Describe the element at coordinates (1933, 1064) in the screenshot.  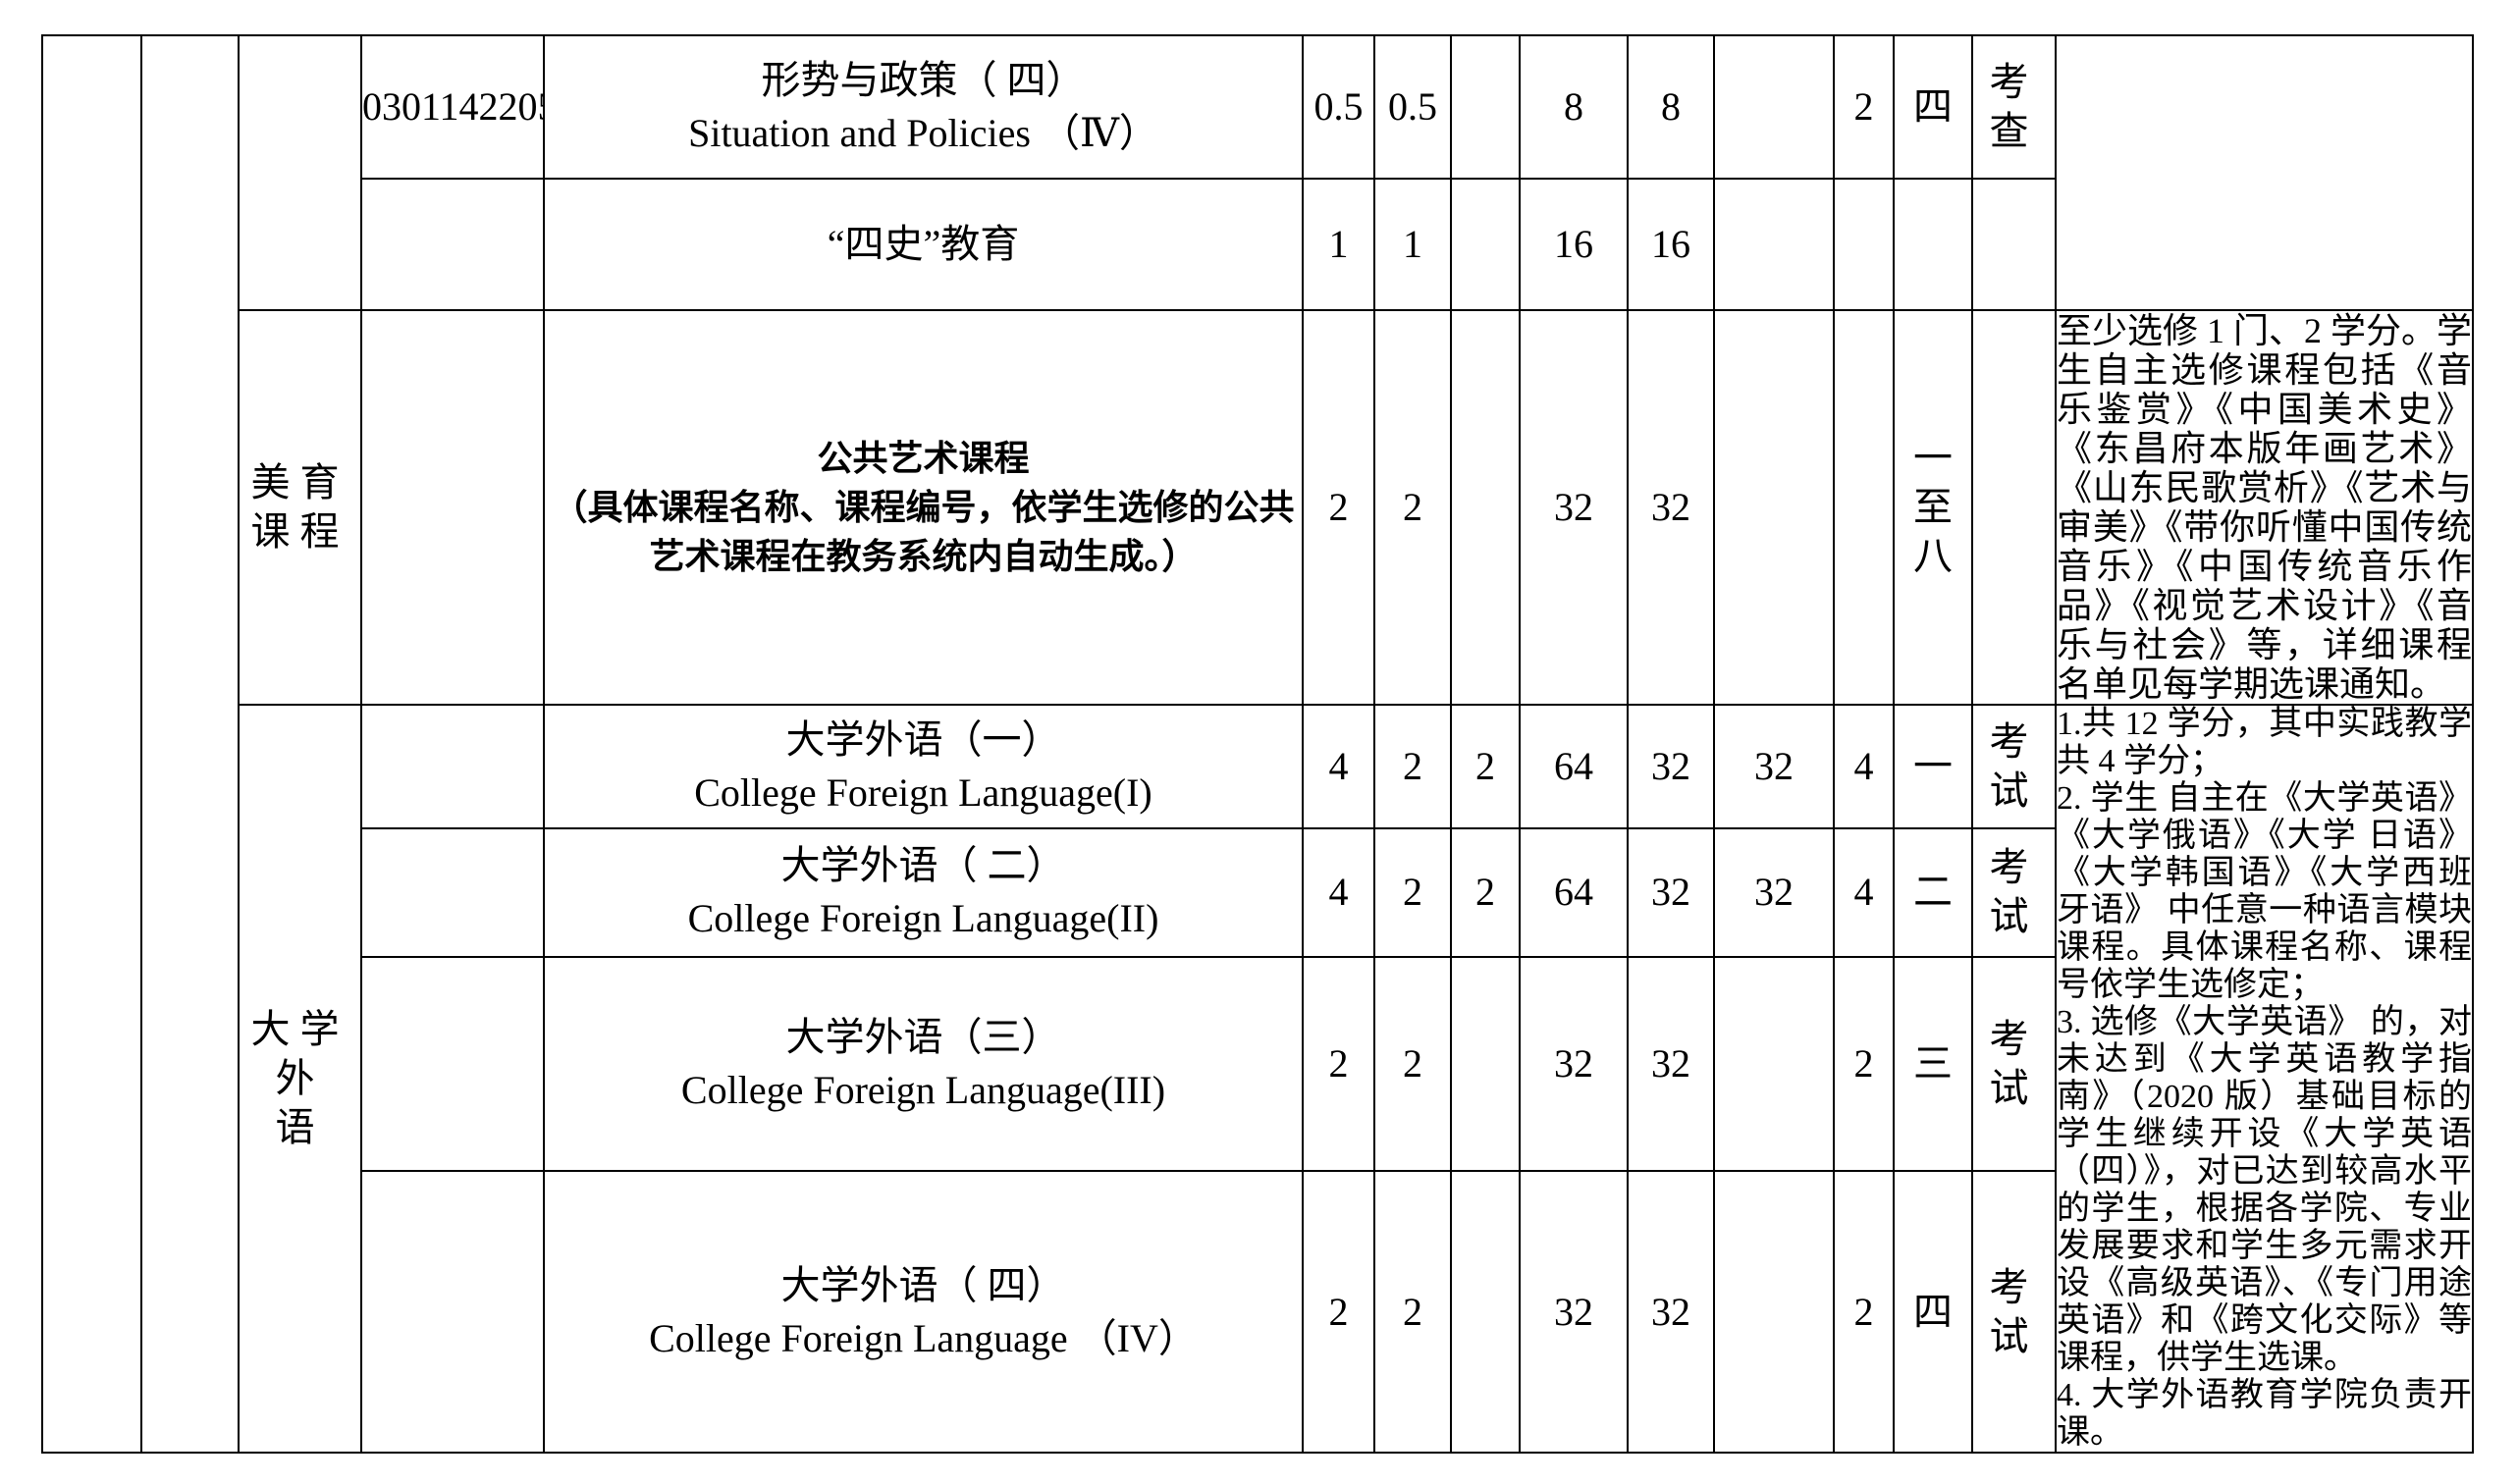
I see `semester-cell: 三` at that location.